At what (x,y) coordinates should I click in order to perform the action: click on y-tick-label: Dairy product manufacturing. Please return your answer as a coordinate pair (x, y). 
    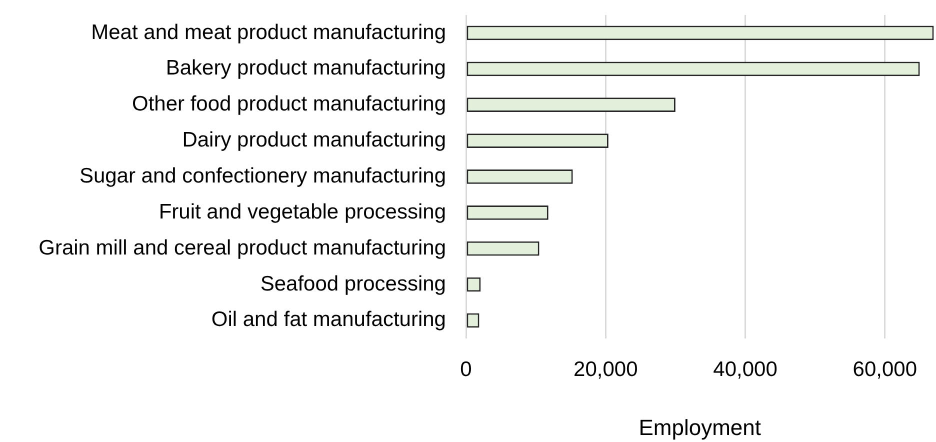
    Looking at the image, I should click on (314, 140).